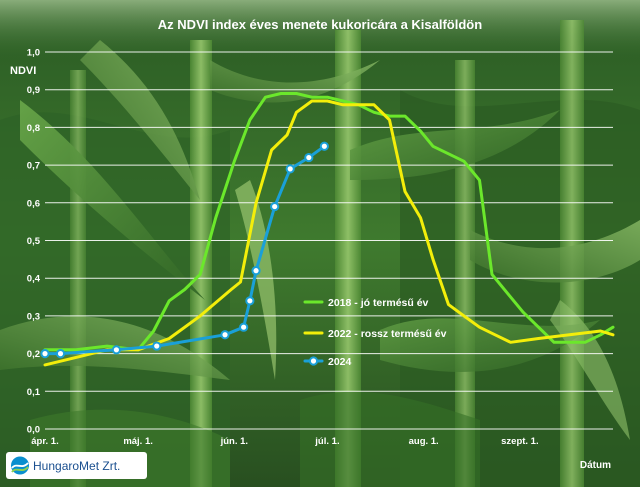 The image size is (640, 487). I want to click on x-tick-label: jún. 1., so click(234, 441).